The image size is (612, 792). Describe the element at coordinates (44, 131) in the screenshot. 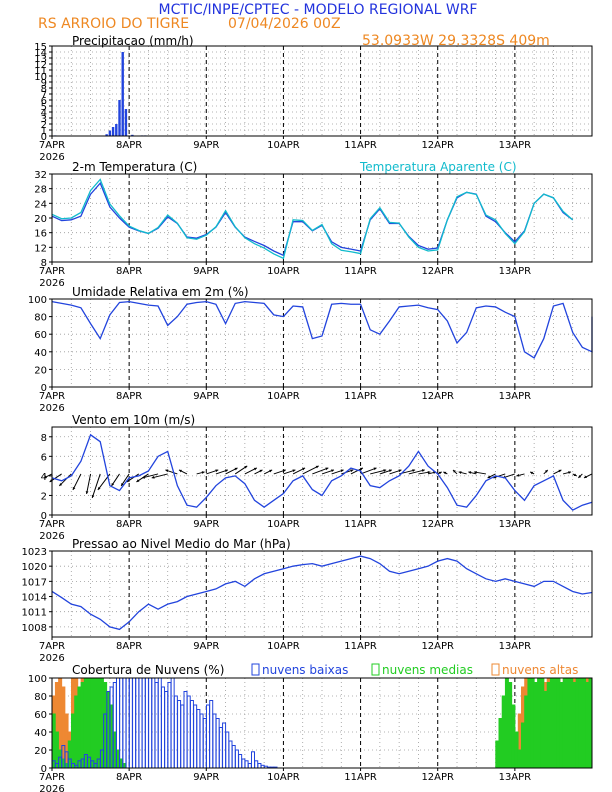

I see `y-tick-label: 1` at that location.